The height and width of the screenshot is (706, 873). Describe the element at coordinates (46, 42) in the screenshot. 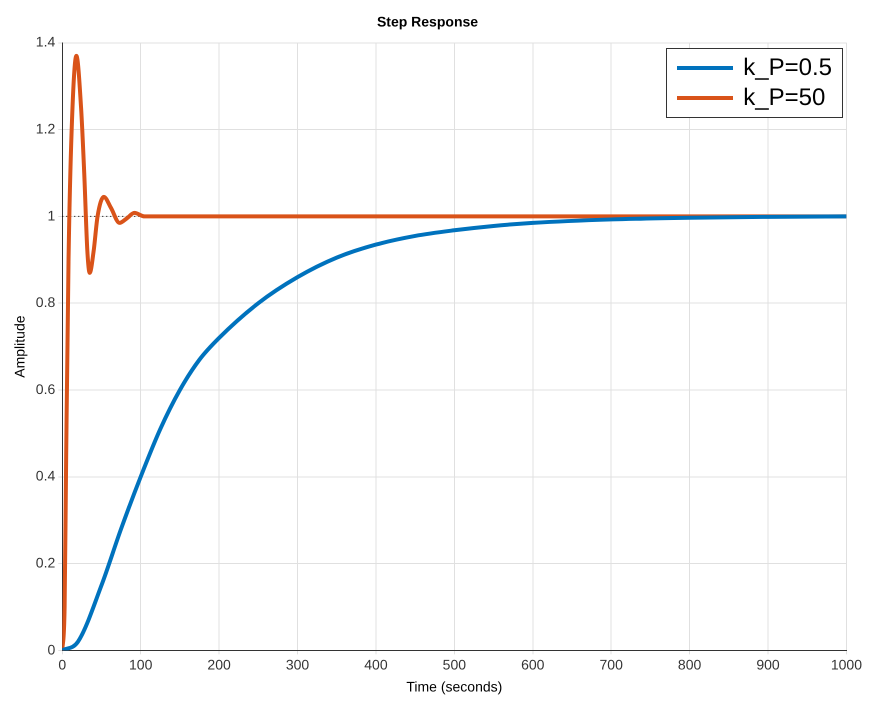

I see `y-tick-label: 1.4` at that location.